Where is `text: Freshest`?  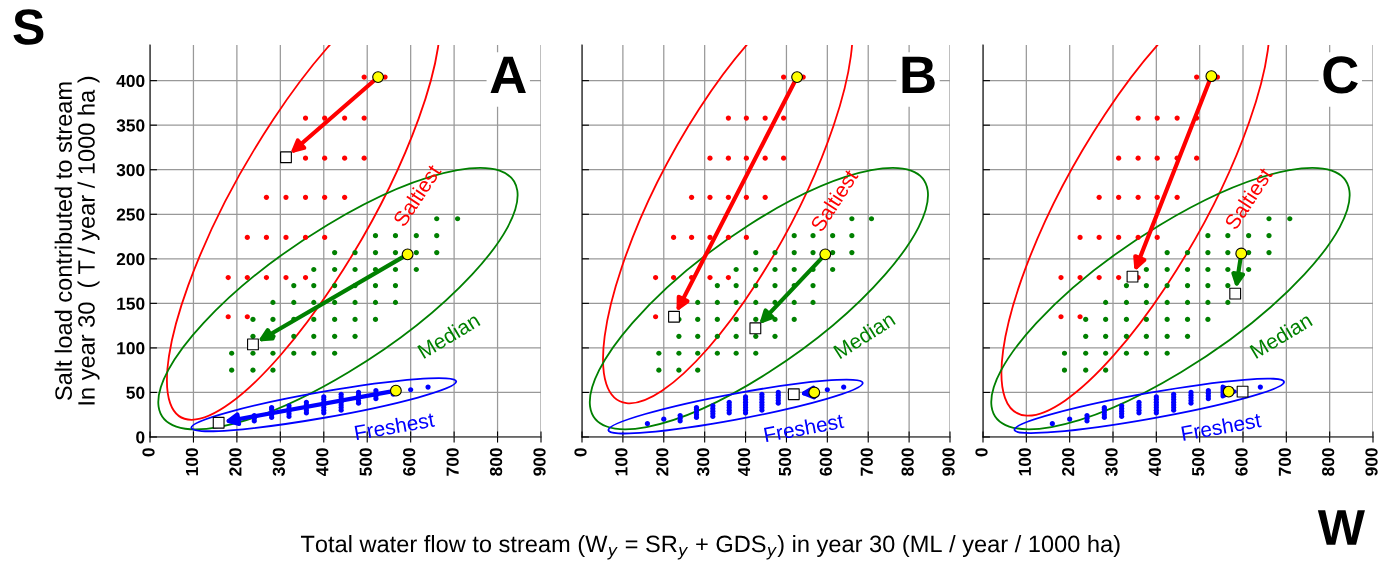 text: Freshest is located at coordinates (395, 426).